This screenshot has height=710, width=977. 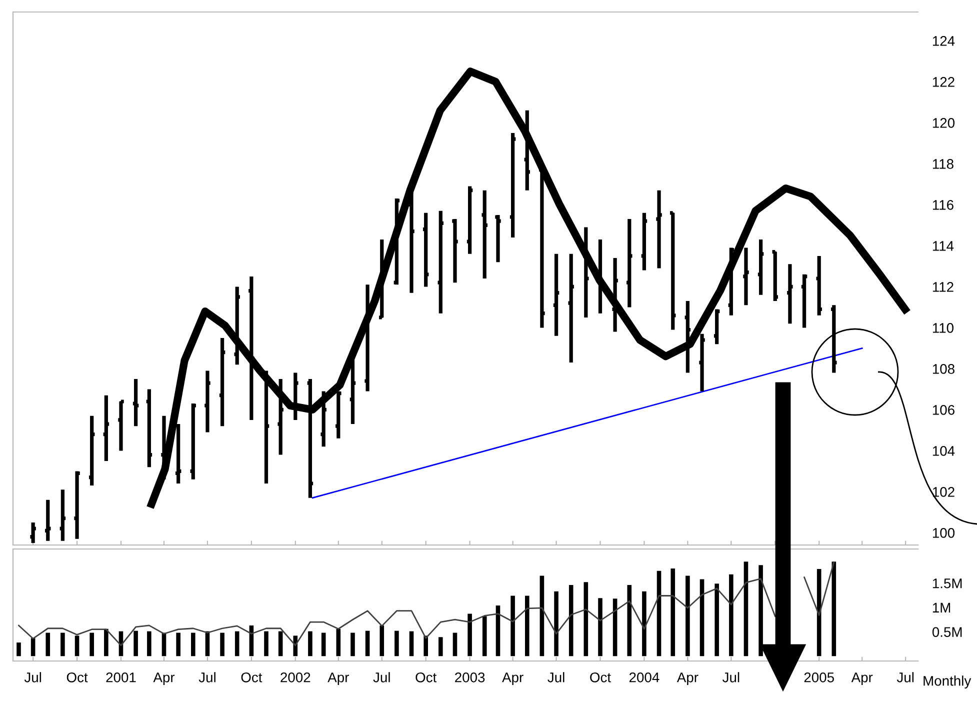 What do you see at coordinates (819, 677) in the screenshot?
I see `x-tick-label: 2005` at bounding box center [819, 677].